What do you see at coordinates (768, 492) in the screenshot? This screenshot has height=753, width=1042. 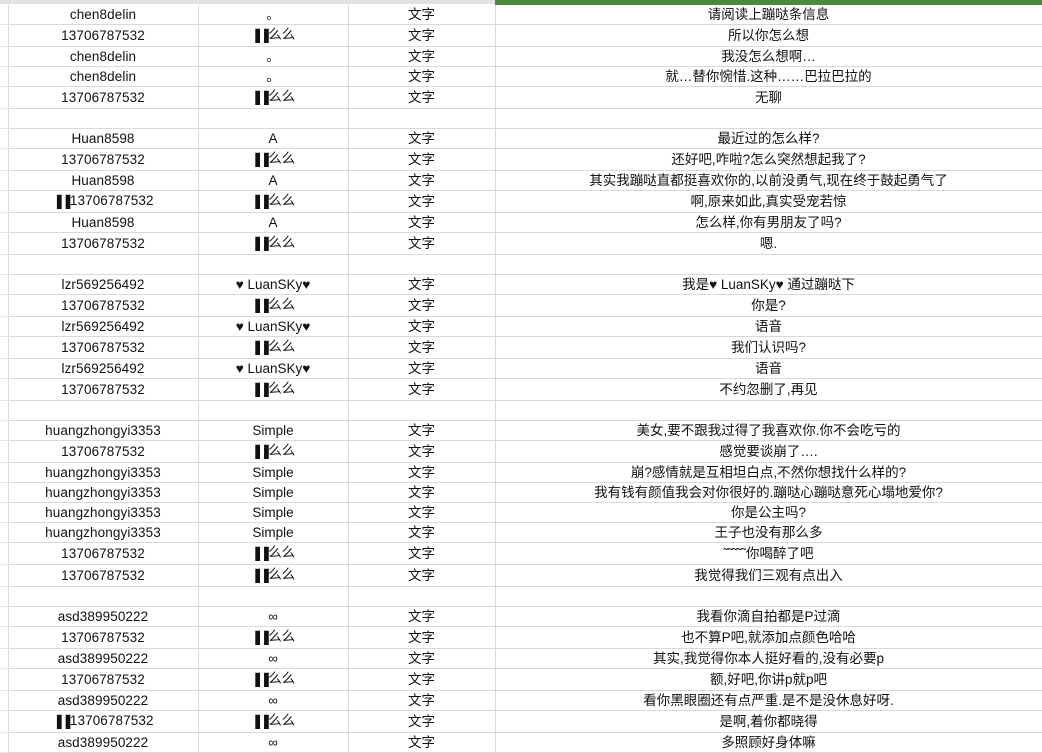 I see `cell-message-content: 我有钱有颜值我会对你很好的.蹦哒心蹦哒意死心塌地爱你?` at bounding box center [768, 492].